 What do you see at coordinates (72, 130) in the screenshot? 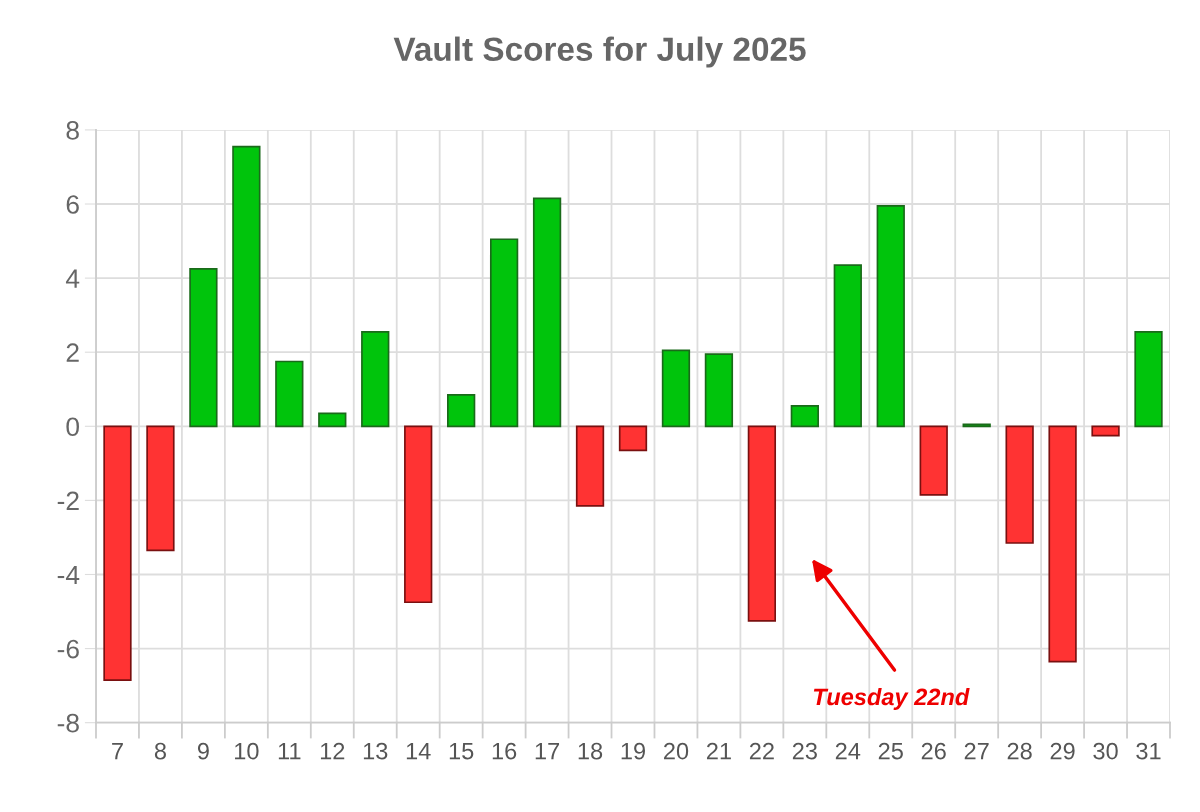
I see `y-tick-label: 8` at bounding box center [72, 130].